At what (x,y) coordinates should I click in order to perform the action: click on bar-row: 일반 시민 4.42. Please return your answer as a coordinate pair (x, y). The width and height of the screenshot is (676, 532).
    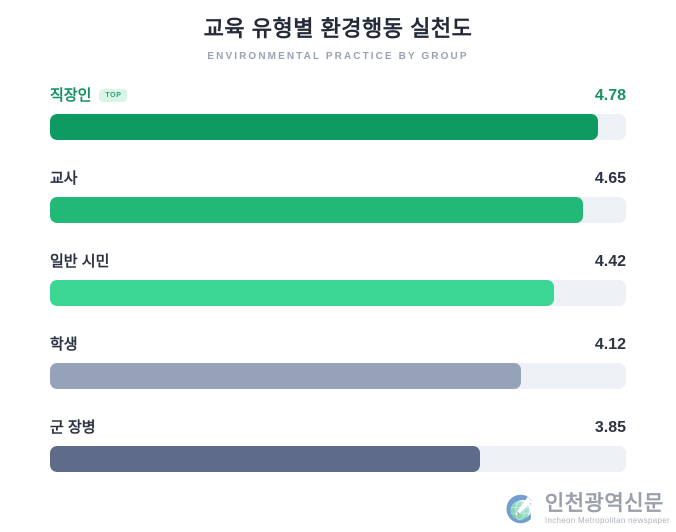
    Looking at the image, I should click on (338, 279).